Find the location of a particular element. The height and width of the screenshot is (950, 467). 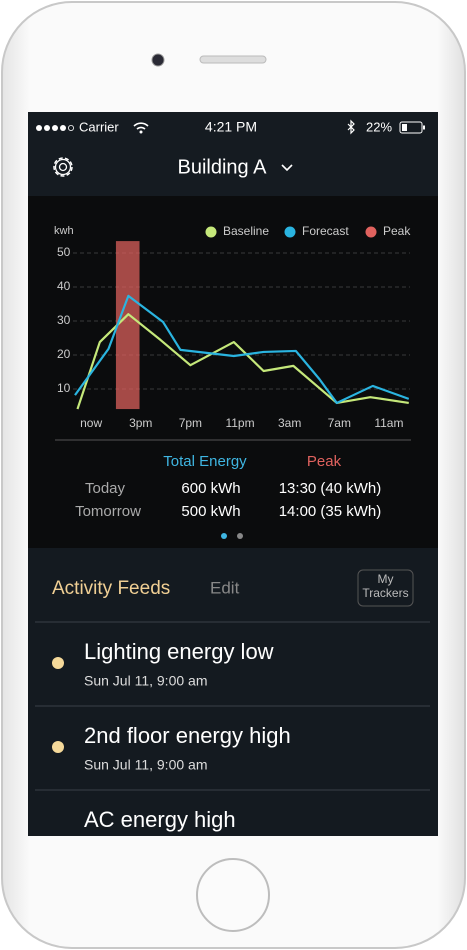

wifi-dot is located at coordinates (141, 132).